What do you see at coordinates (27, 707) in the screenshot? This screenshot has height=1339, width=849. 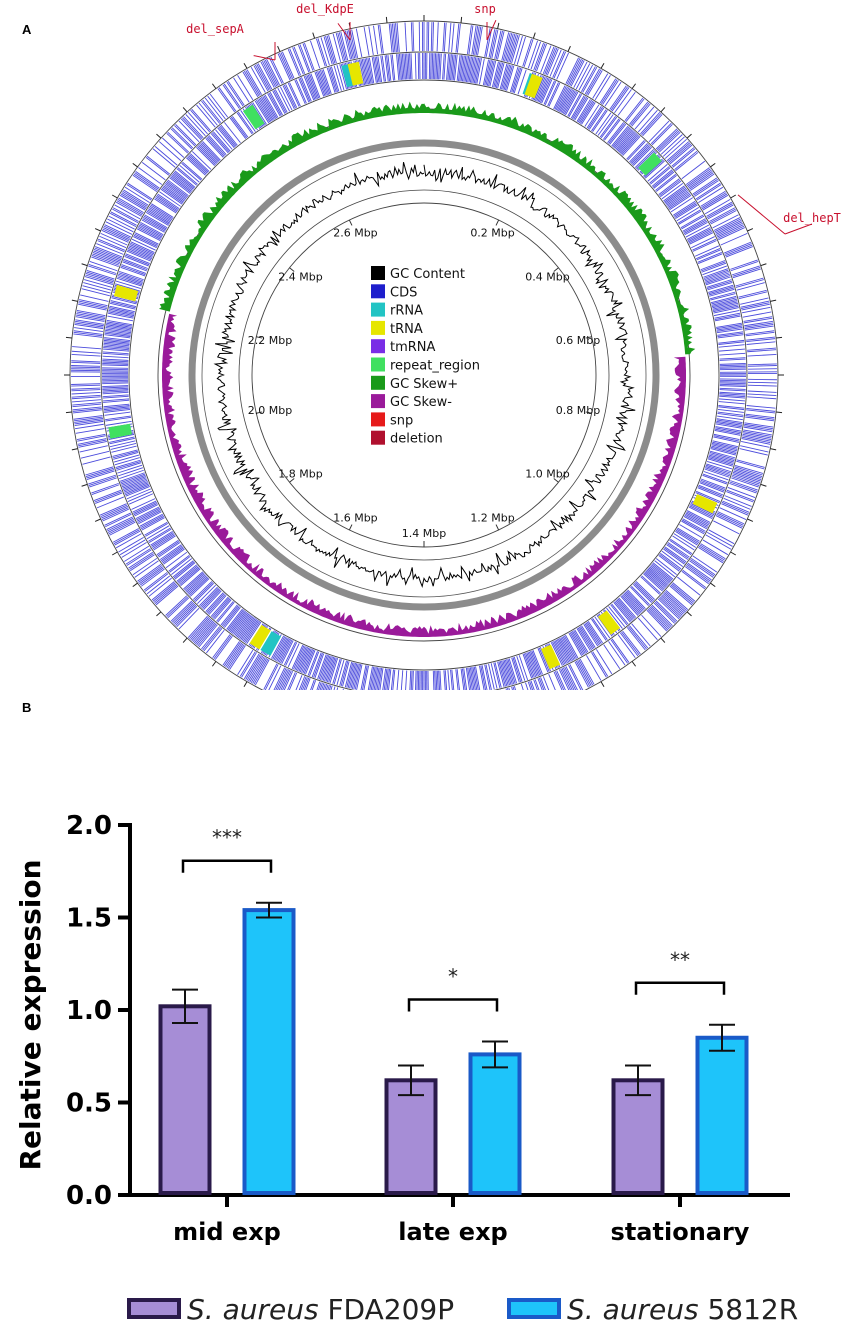 I see `panel-b-label: B` at bounding box center [27, 707].